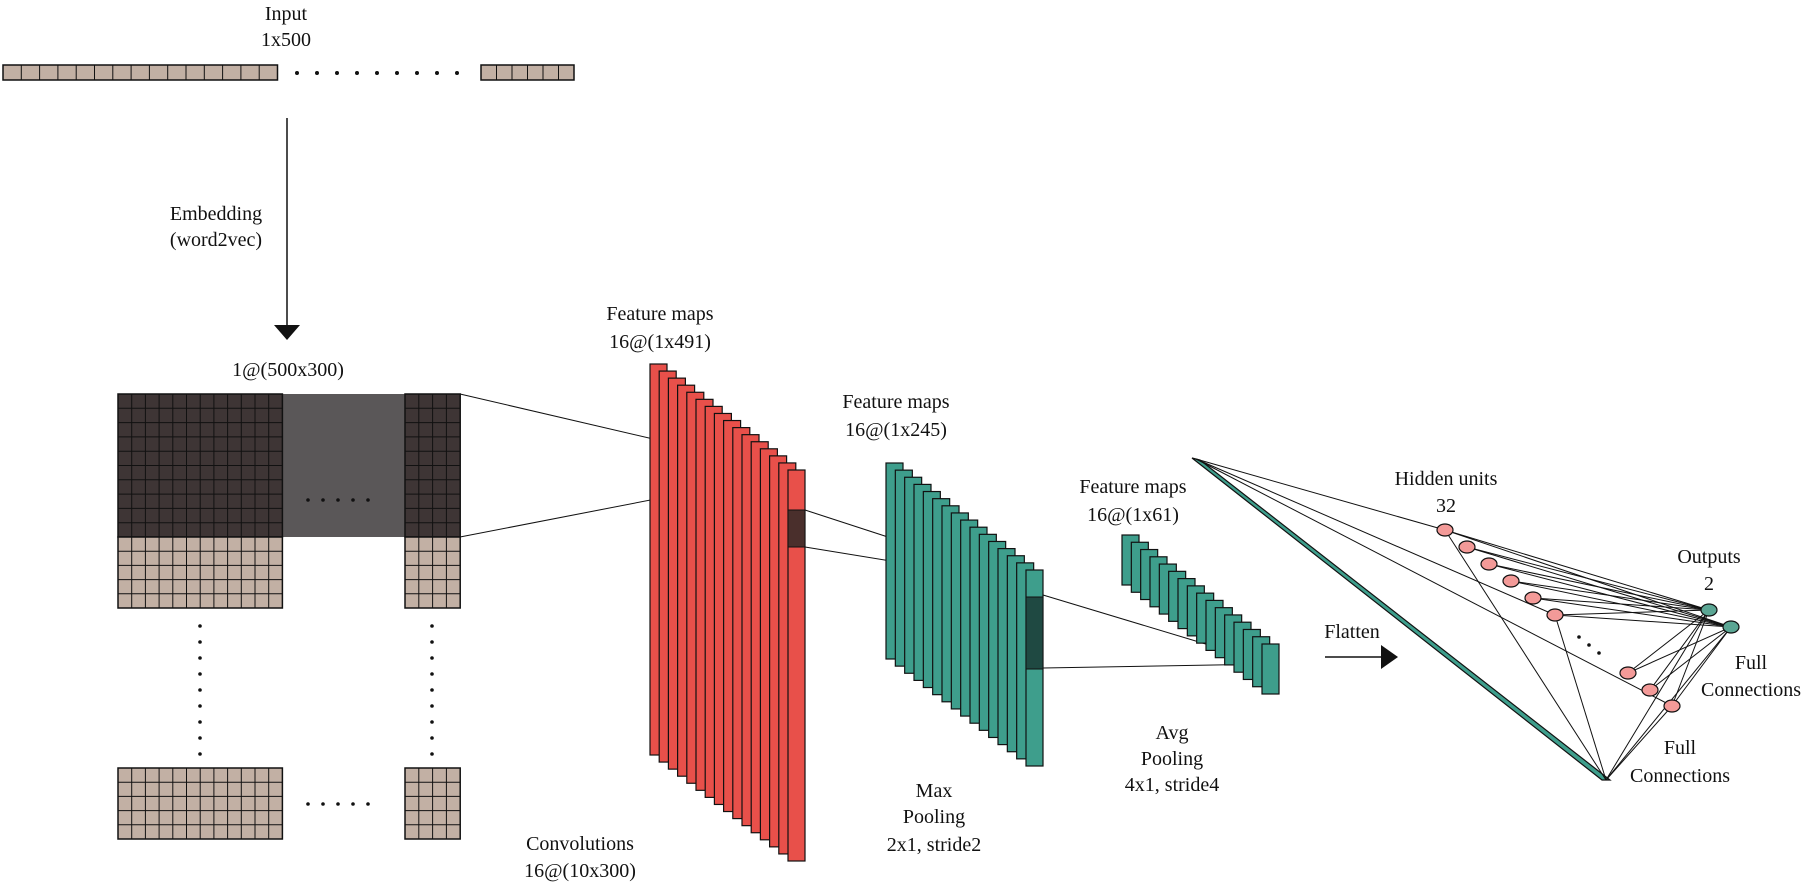  What do you see at coordinates (200, 803) in the screenshot?
I see `embed-bottom-left` at bounding box center [200, 803].